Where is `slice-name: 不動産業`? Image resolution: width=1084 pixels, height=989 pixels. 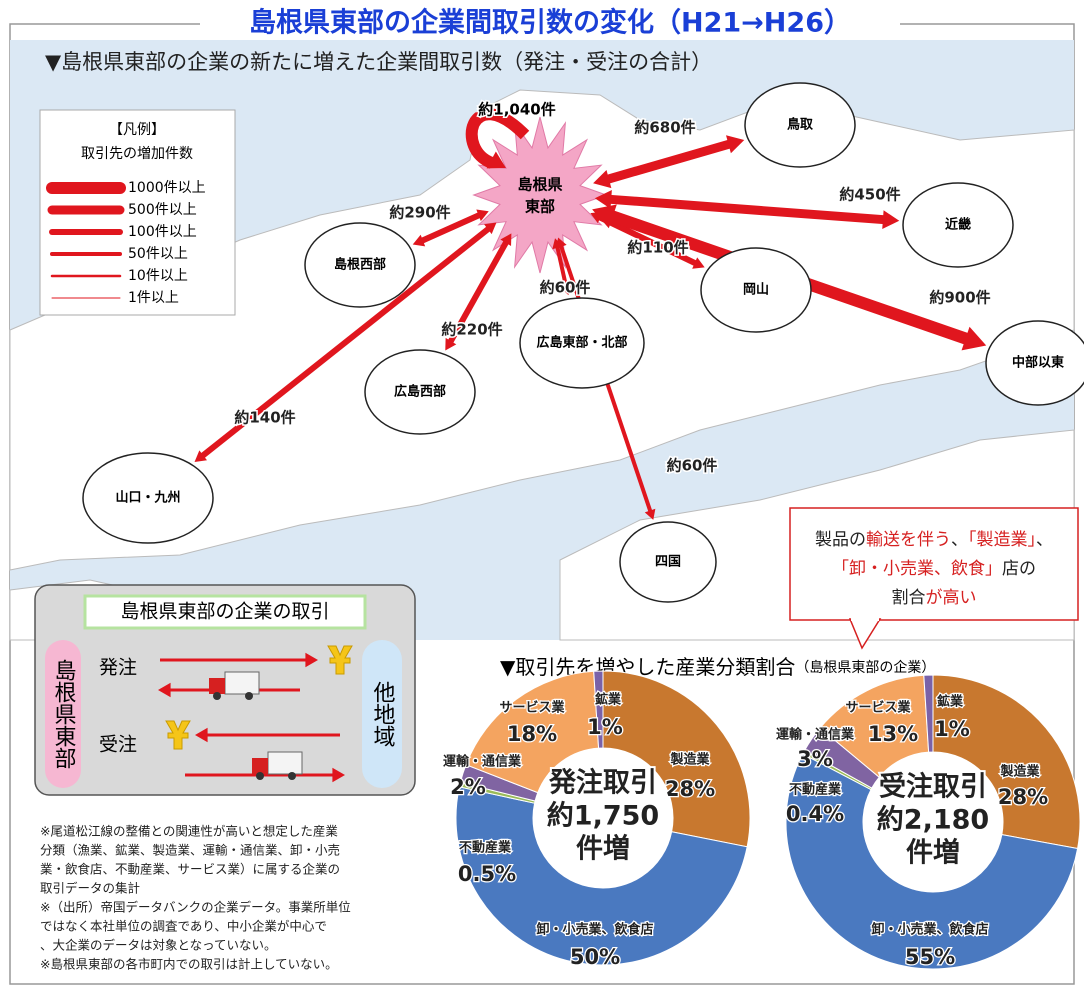 slice-name: 不動産業 is located at coordinates (485, 848).